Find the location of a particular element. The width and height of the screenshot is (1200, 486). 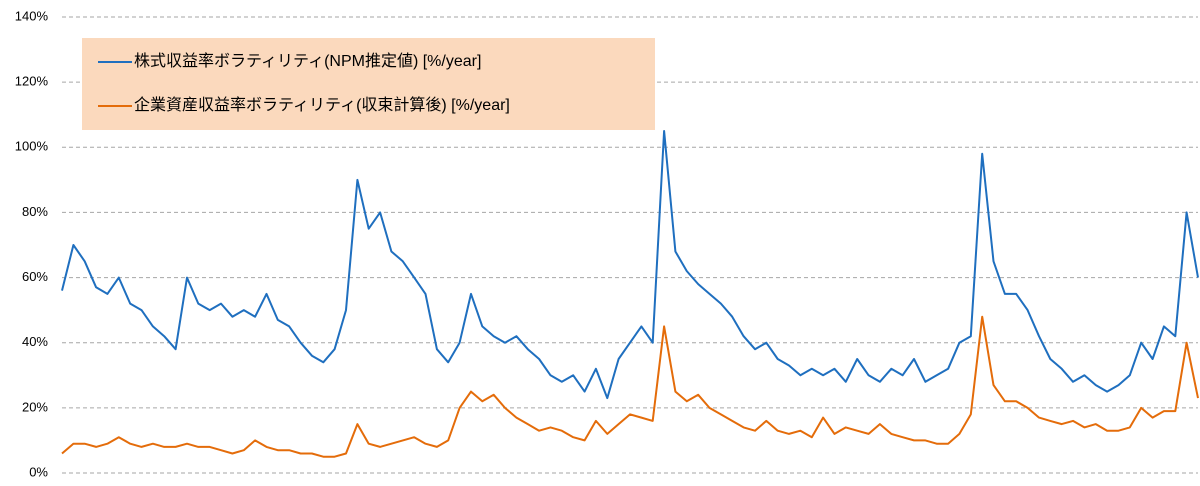

y-tick-label: 80% is located at coordinates (35, 211).